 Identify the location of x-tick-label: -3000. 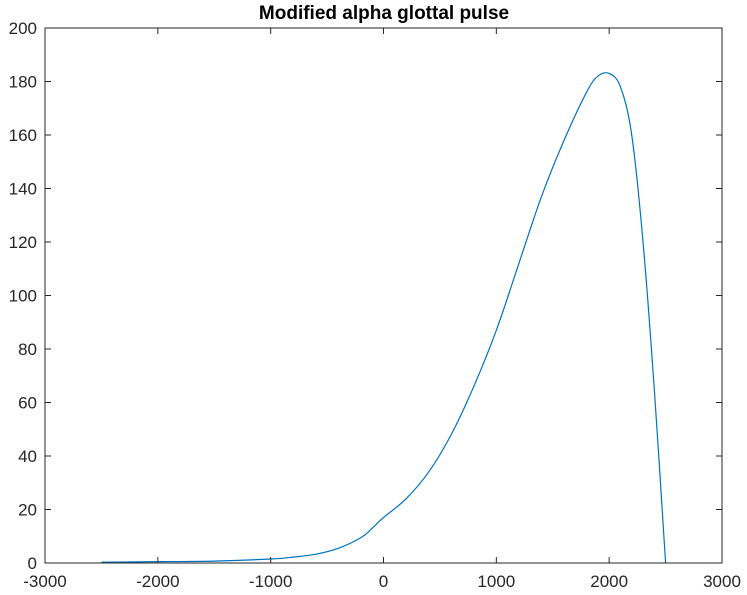
(44, 581).